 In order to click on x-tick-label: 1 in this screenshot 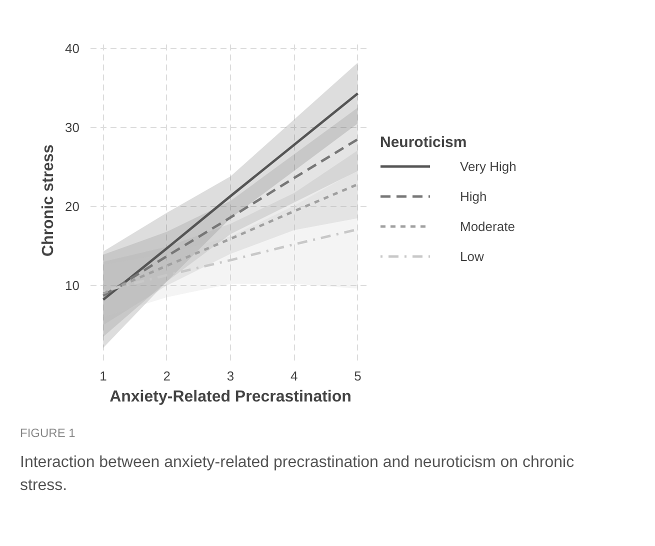, I will do `click(103, 376)`.